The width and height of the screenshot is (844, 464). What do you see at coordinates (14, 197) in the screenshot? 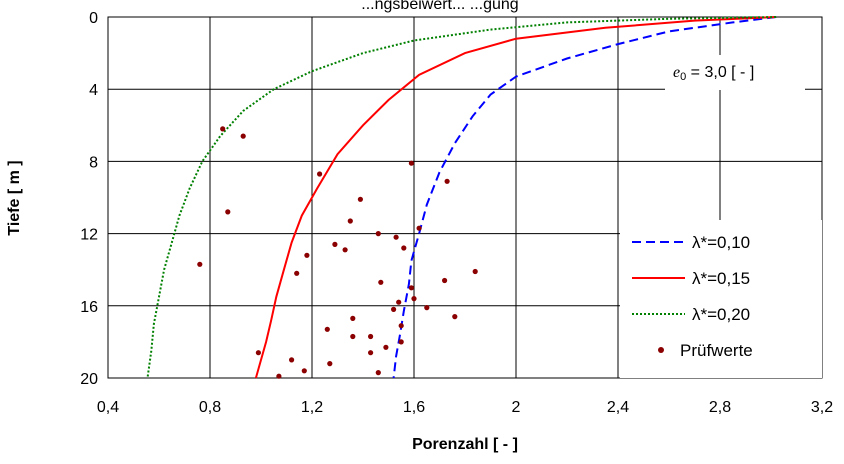
I see `y-axis-label: Tiefe [ m ]` at bounding box center [14, 197].